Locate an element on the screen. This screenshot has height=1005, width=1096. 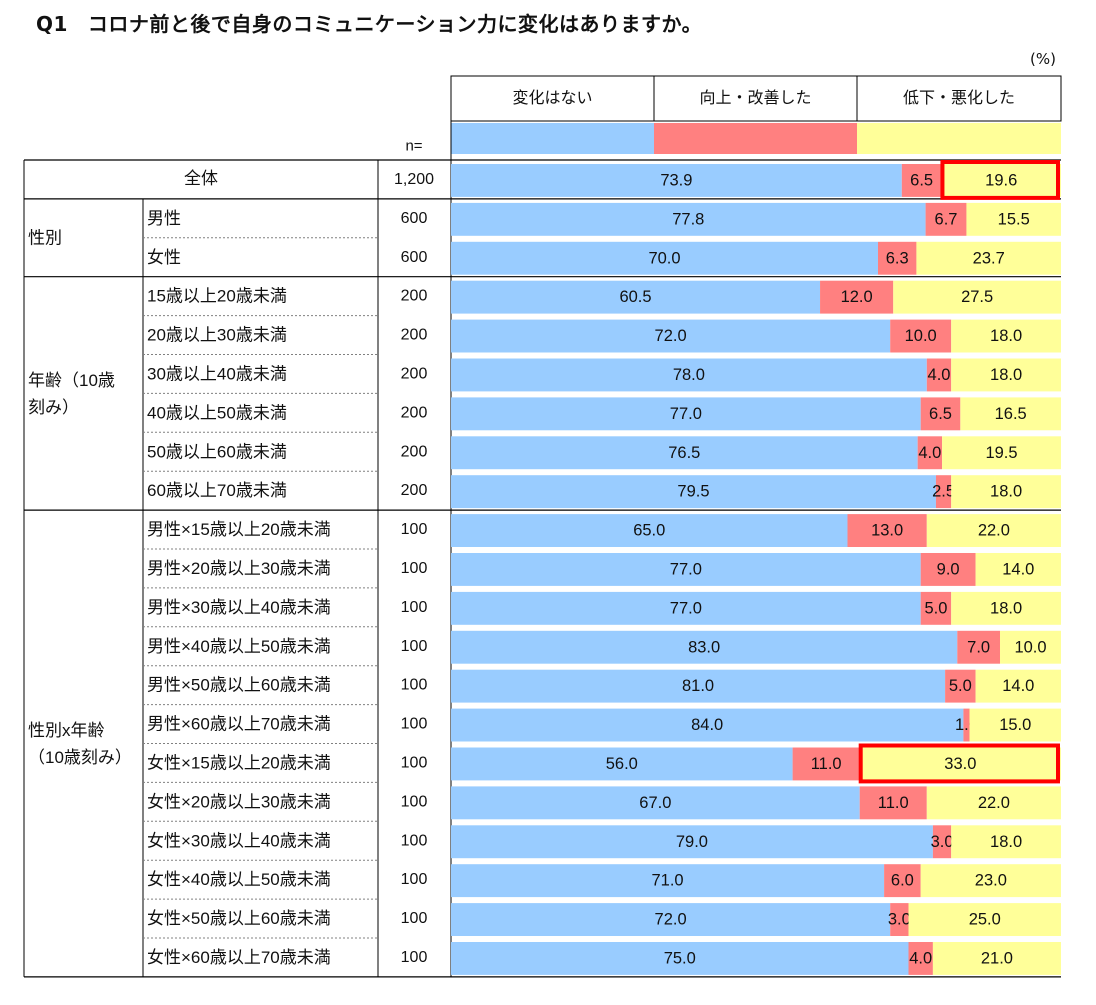
category-label: 男性×50歳以上60歳未満 is located at coordinates (239, 685).